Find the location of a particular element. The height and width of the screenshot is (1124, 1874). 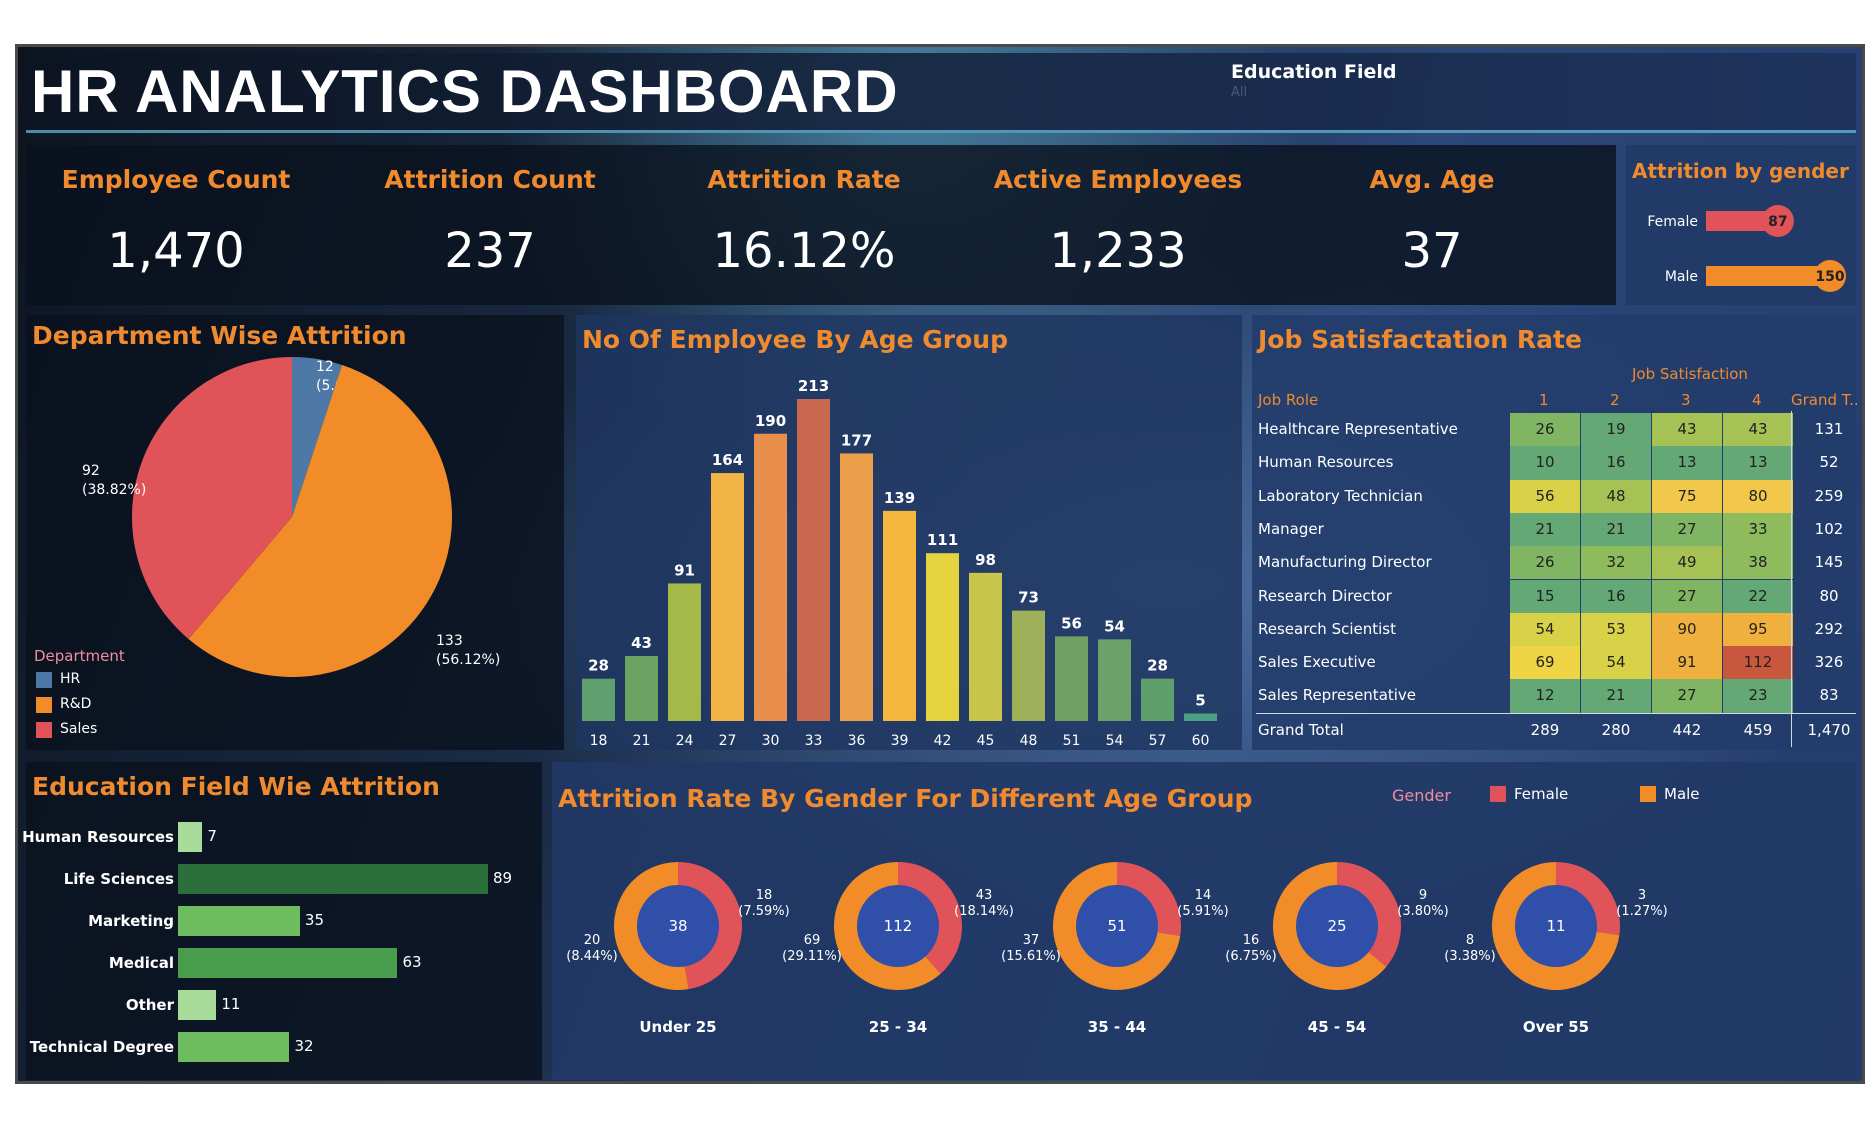

gender-bar-label-female: Female is located at coordinates (1672, 222).